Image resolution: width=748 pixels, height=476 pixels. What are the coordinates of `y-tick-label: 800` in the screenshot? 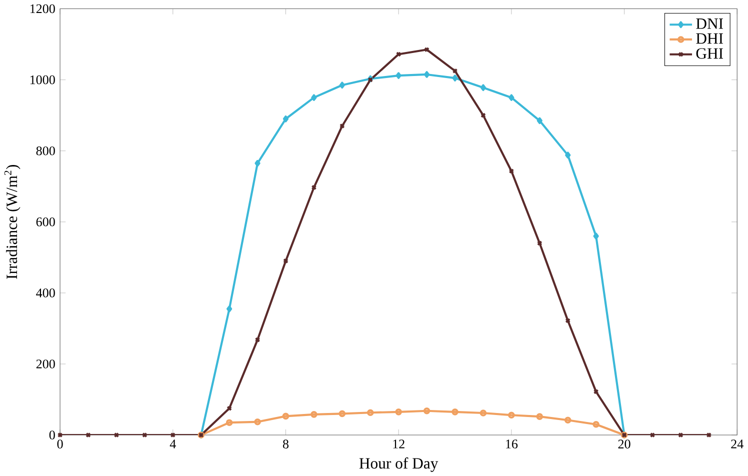 It's located at (45, 151).